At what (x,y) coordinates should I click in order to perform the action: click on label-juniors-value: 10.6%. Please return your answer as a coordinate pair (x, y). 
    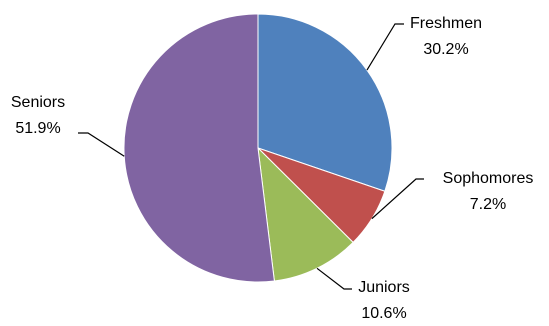
    Looking at the image, I should click on (383, 313).